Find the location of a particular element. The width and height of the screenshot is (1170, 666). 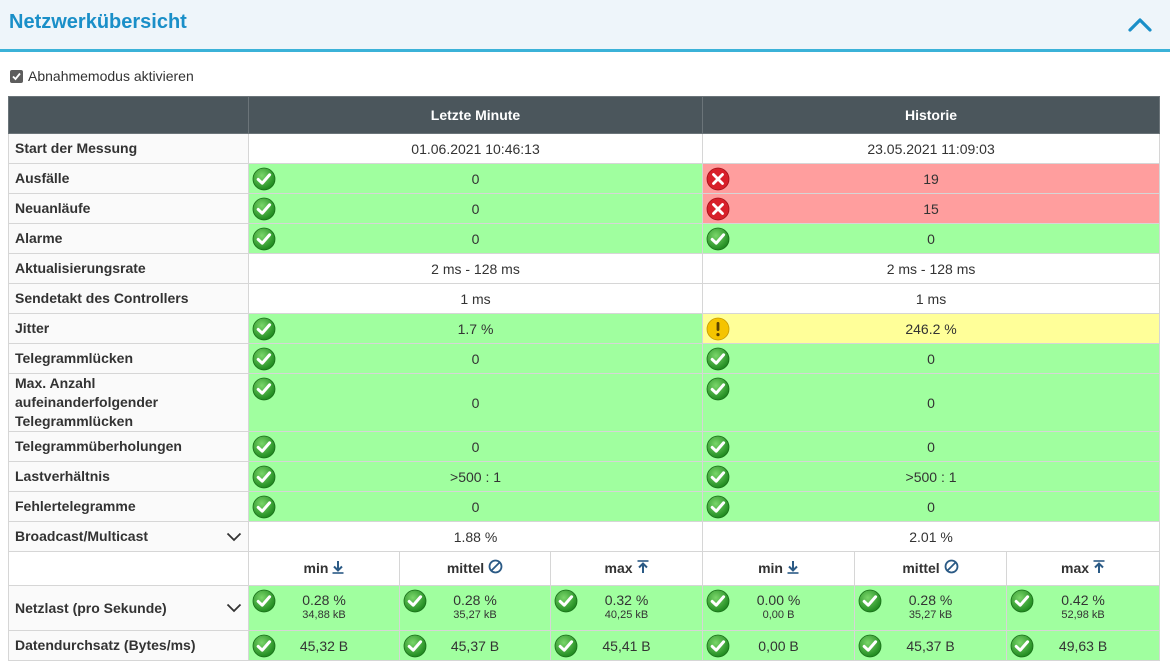

net-load-current-avg: 0.28 % 35,27 kB is located at coordinates (475, 608).